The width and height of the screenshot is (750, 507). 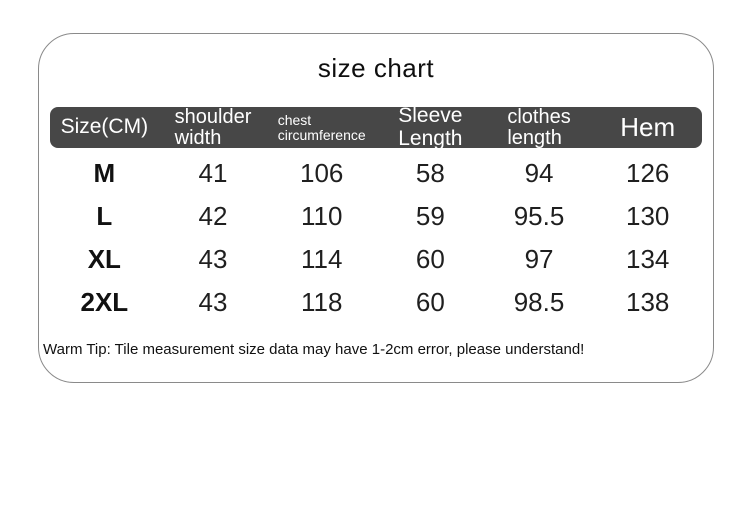 What do you see at coordinates (648, 302) in the screenshot?
I see `value-hem: 138` at bounding box center [648, 302].